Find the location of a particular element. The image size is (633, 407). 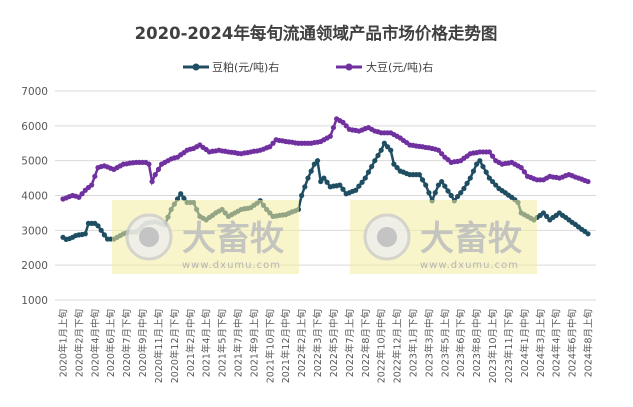

legend: 豆粕(元/吨)右 大豆(元/吨)右 is located at coordinates (308, 67).